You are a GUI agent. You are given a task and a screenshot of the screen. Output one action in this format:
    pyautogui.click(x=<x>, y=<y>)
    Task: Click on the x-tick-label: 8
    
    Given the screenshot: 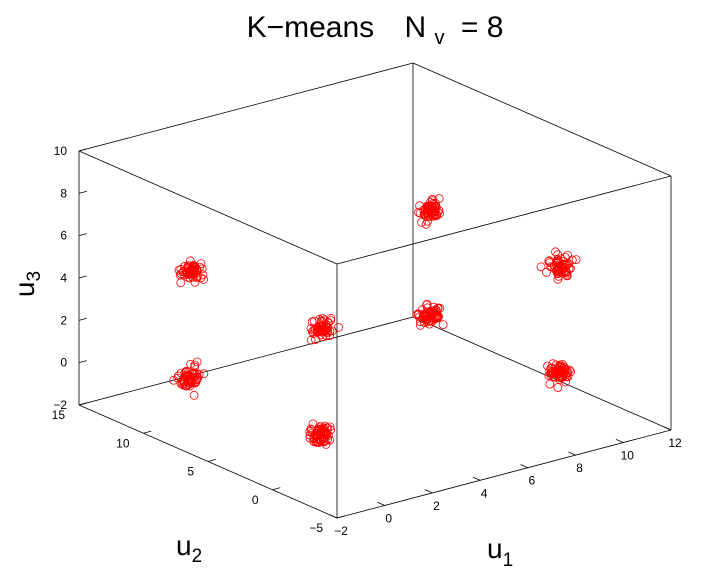 What is the action you would take?
    pyautogui.click(x=579, y=468)
    